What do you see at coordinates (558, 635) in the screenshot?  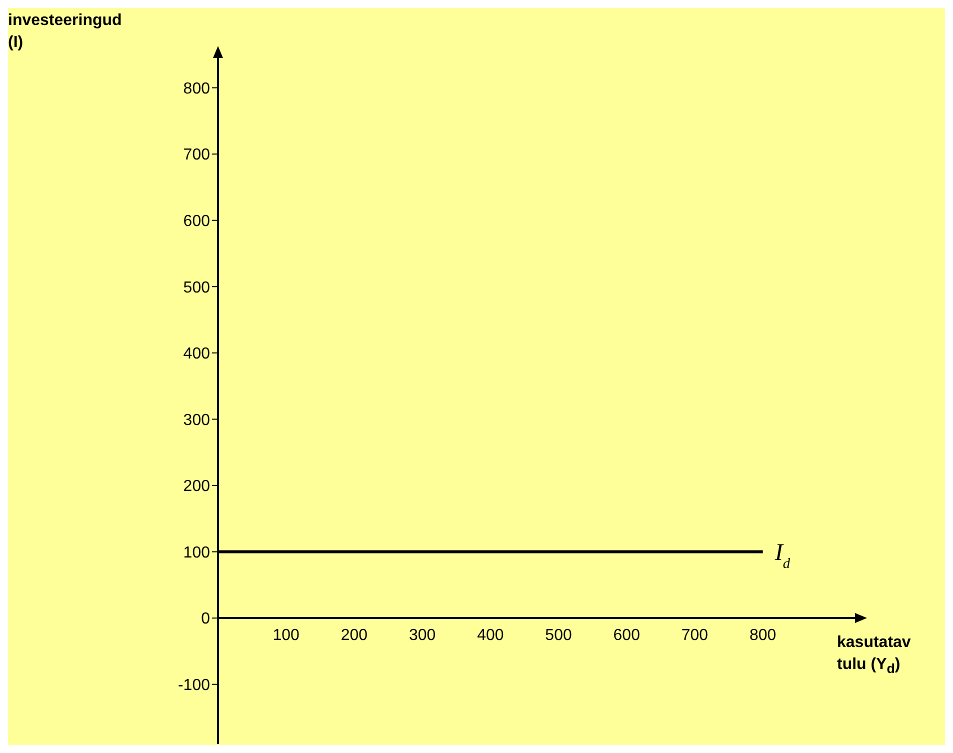 I see `x-tick-label: 500` at bounding box center [558, 635].